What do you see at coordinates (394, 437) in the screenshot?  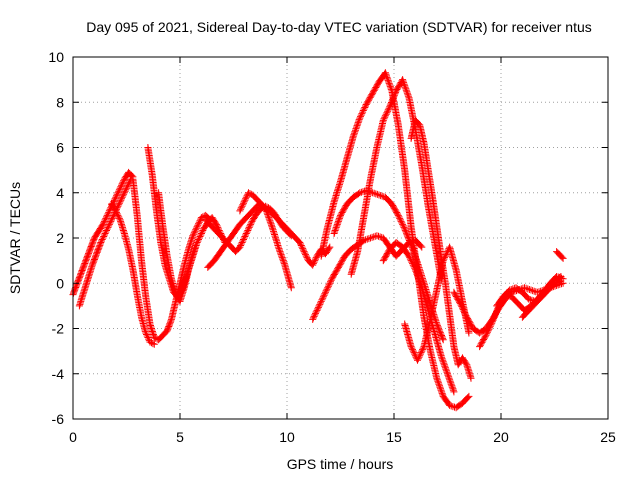 I see `x-tick-label: 15` at bounding box center [394, 437].